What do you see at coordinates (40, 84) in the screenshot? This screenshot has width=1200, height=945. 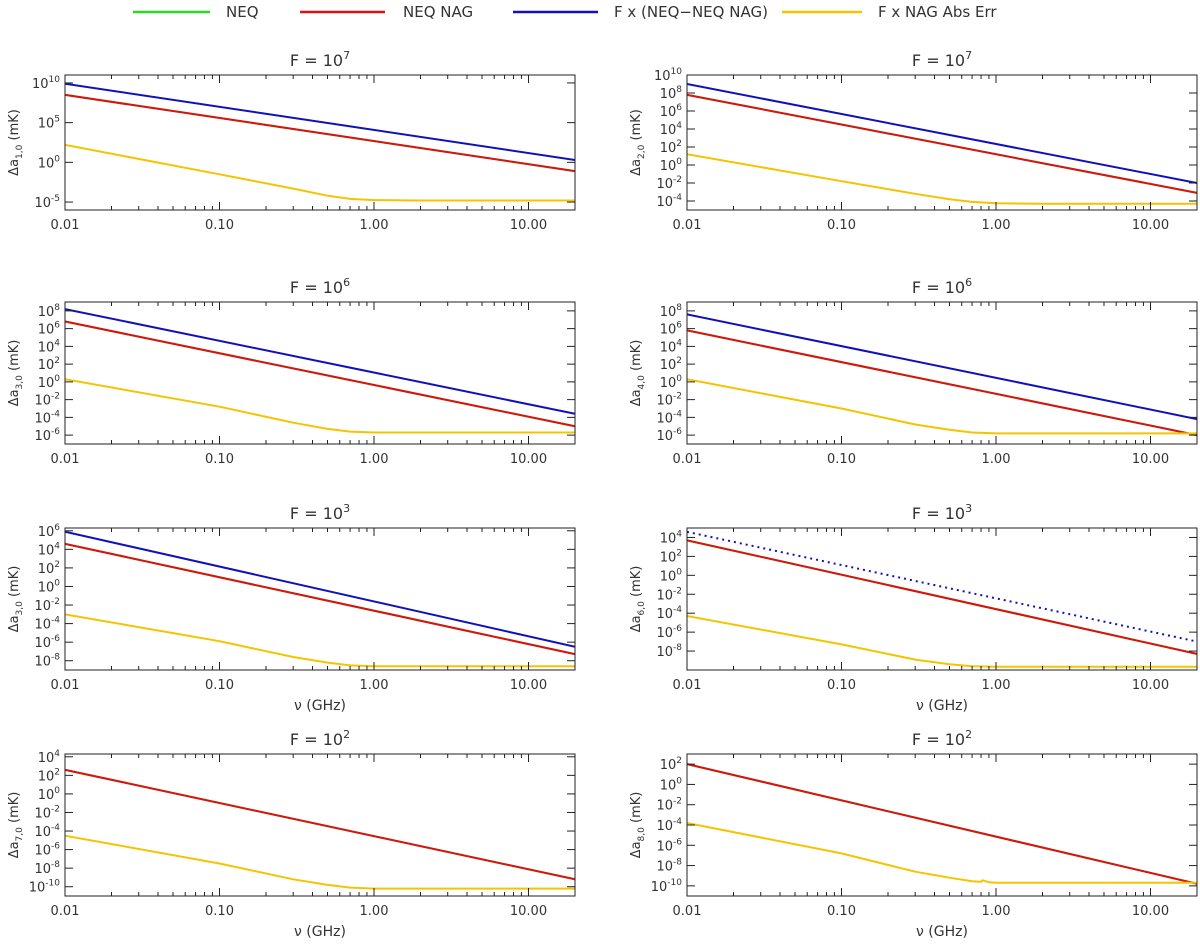 I see `panel-1-ytick-base-3: 10` at bounding box center [40, 84].